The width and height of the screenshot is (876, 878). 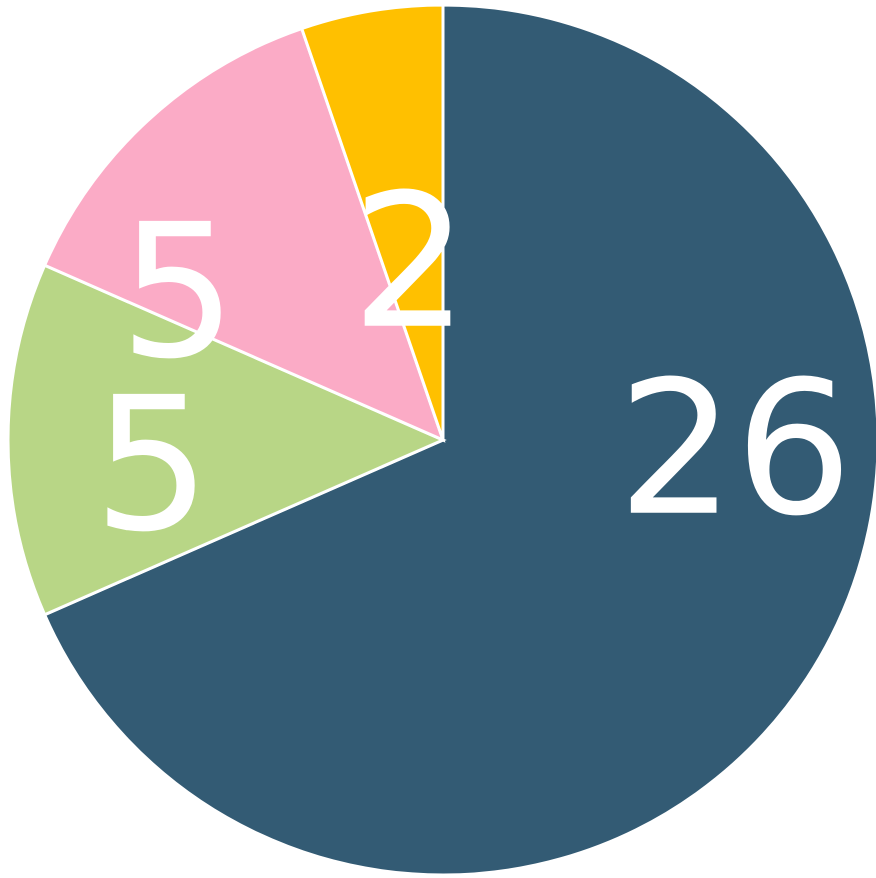 What do you see at coordinates (734, 449) in the screenshot?
I see `data-label: 26` at bounding box center [734, 449].